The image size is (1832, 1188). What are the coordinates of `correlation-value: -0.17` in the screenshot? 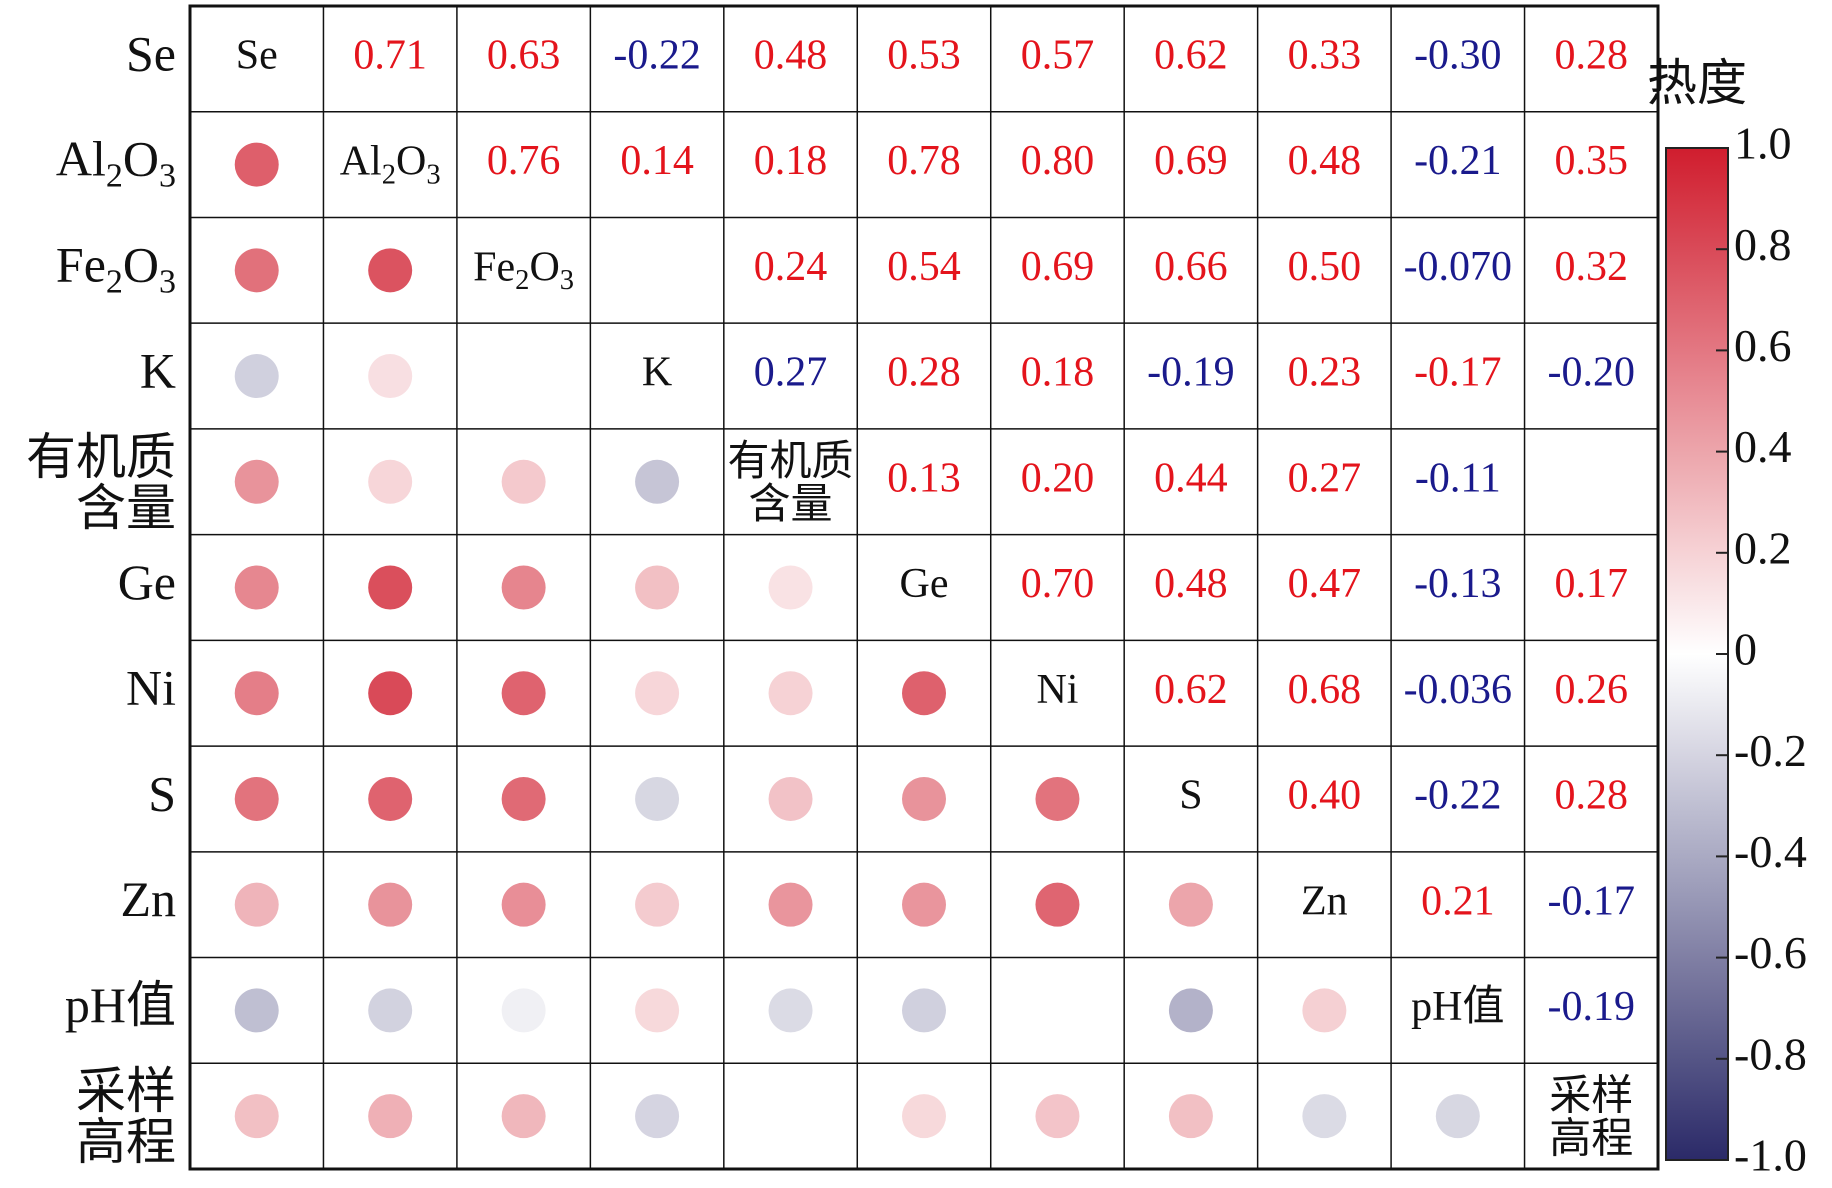 It's located at (1458, 373).